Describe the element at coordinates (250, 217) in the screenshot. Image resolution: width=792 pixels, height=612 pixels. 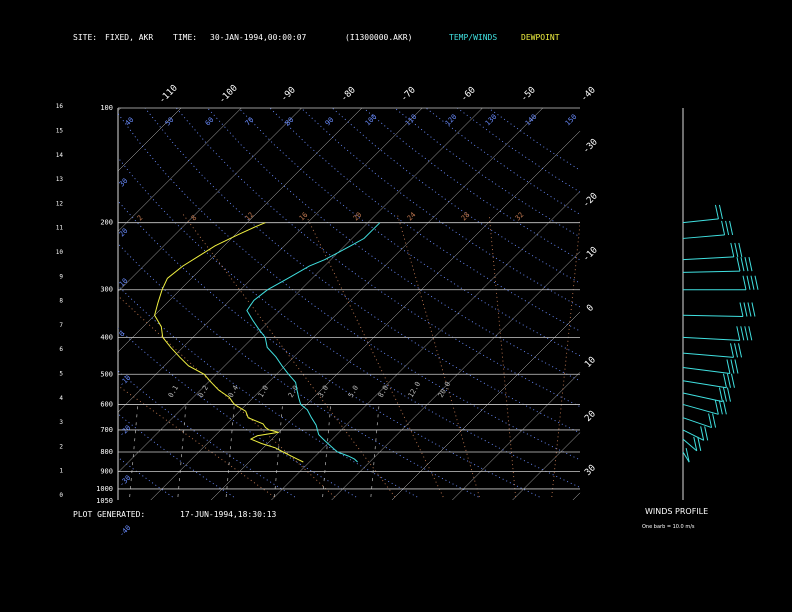
I see `moist-adiabat-label: 12` at that location.